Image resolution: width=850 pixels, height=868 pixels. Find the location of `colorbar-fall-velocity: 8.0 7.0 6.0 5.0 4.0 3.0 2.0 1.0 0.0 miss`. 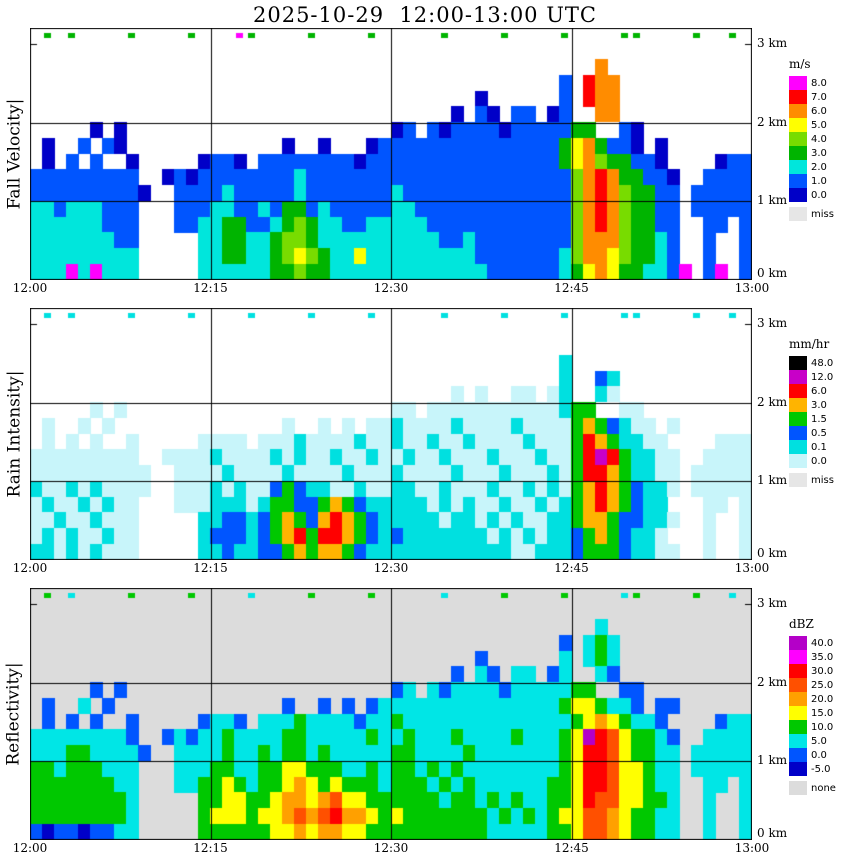

colorbar-fall-velocity: 8.0 7.0 6.0 5.0 4.0 3.0 2.0 1.0 0.0 miss is located at coordinates (811, 148).